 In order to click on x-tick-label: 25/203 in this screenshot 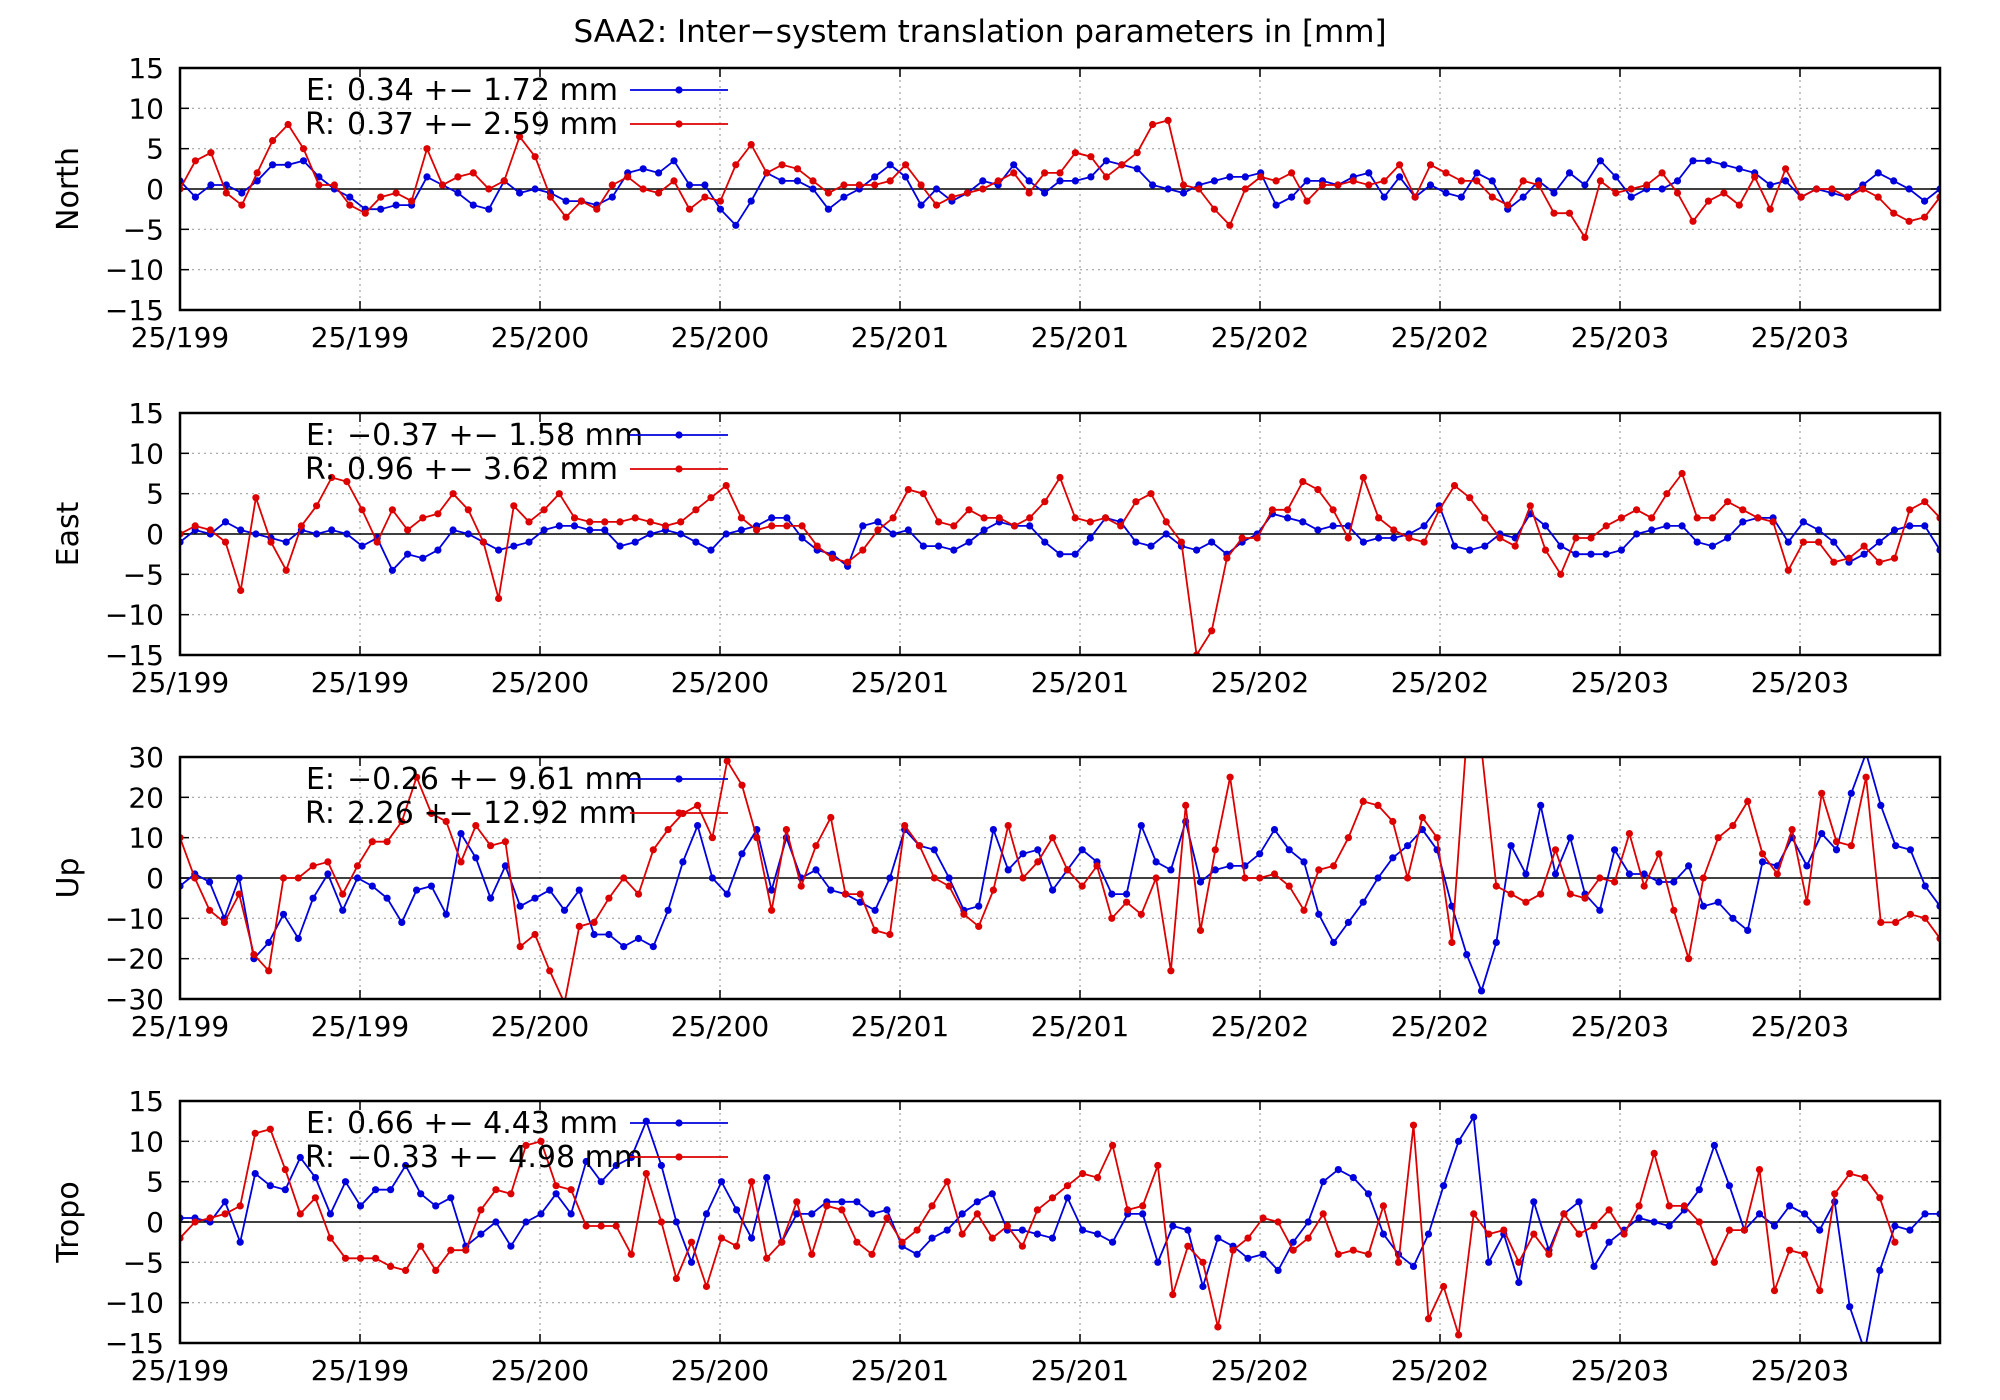, I will do `click(1800, 682)`.